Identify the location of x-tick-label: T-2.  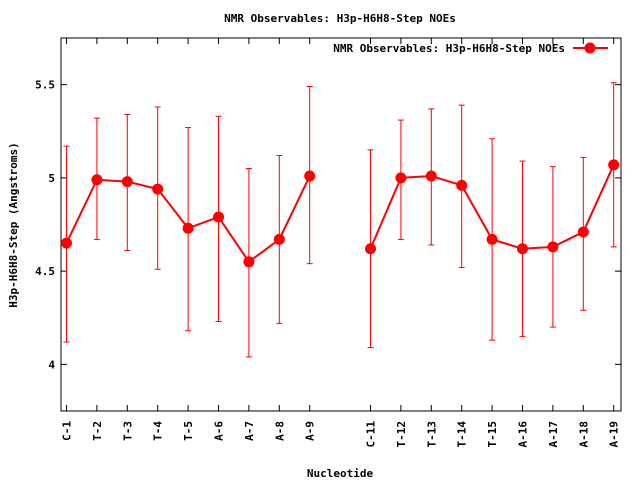
(97, 431).